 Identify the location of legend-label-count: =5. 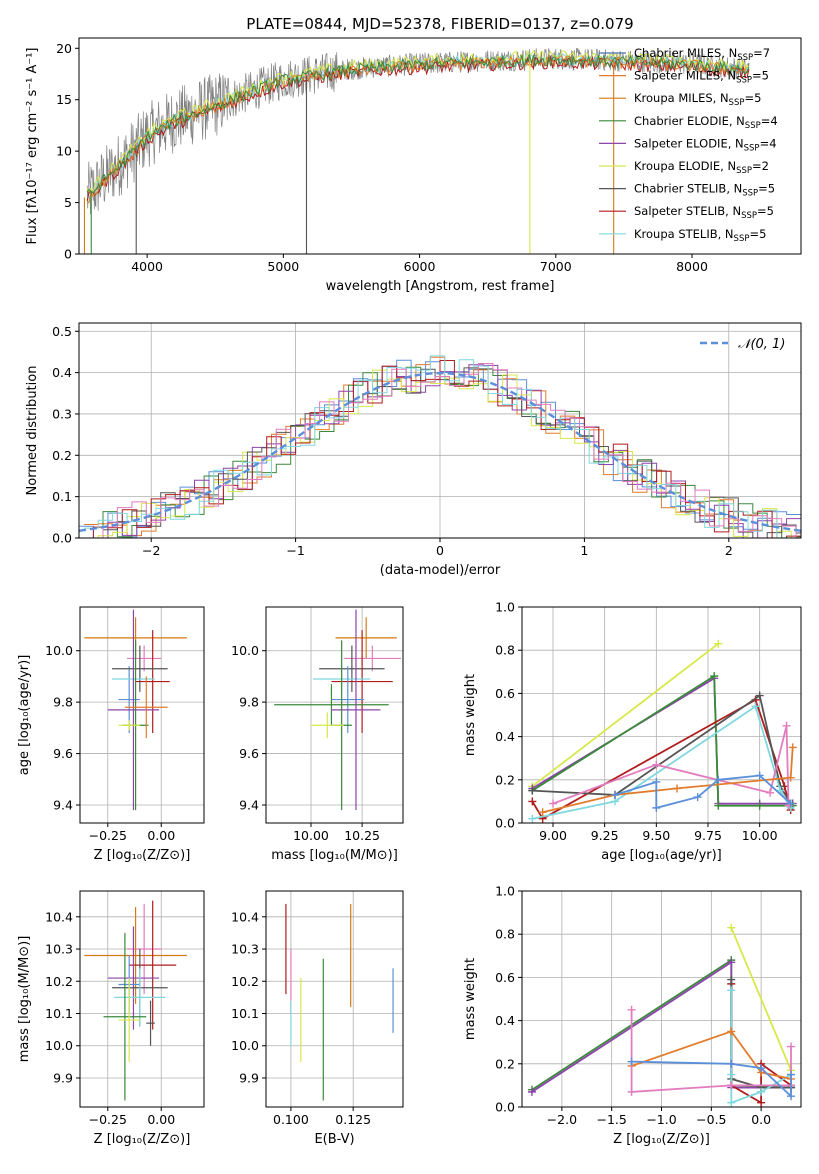
(765, 211).